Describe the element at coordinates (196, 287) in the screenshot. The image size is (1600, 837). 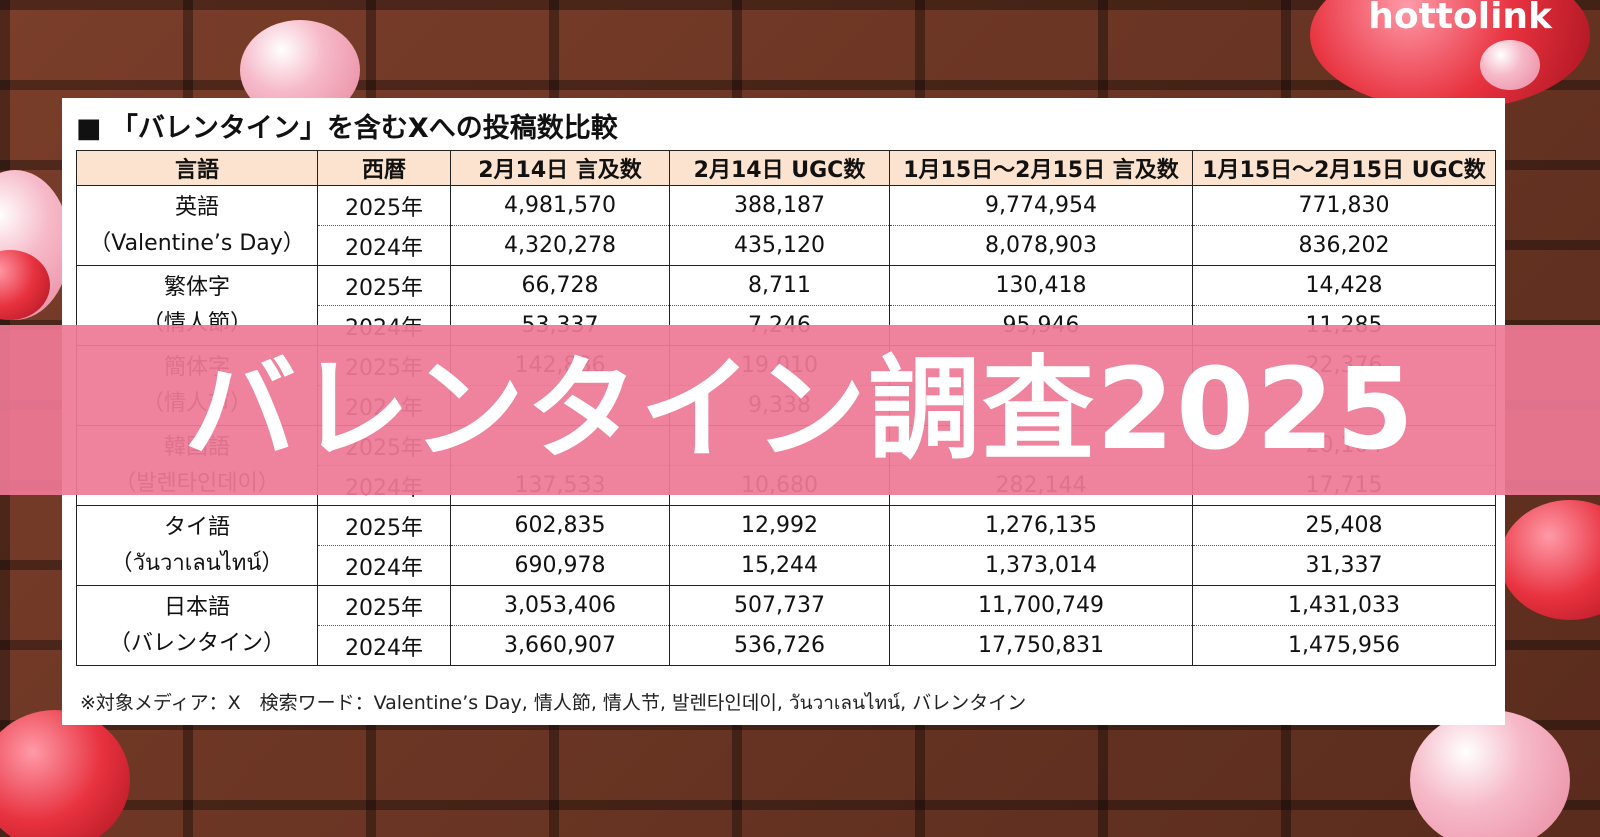
I see `language-name: 繁体字` at that location.